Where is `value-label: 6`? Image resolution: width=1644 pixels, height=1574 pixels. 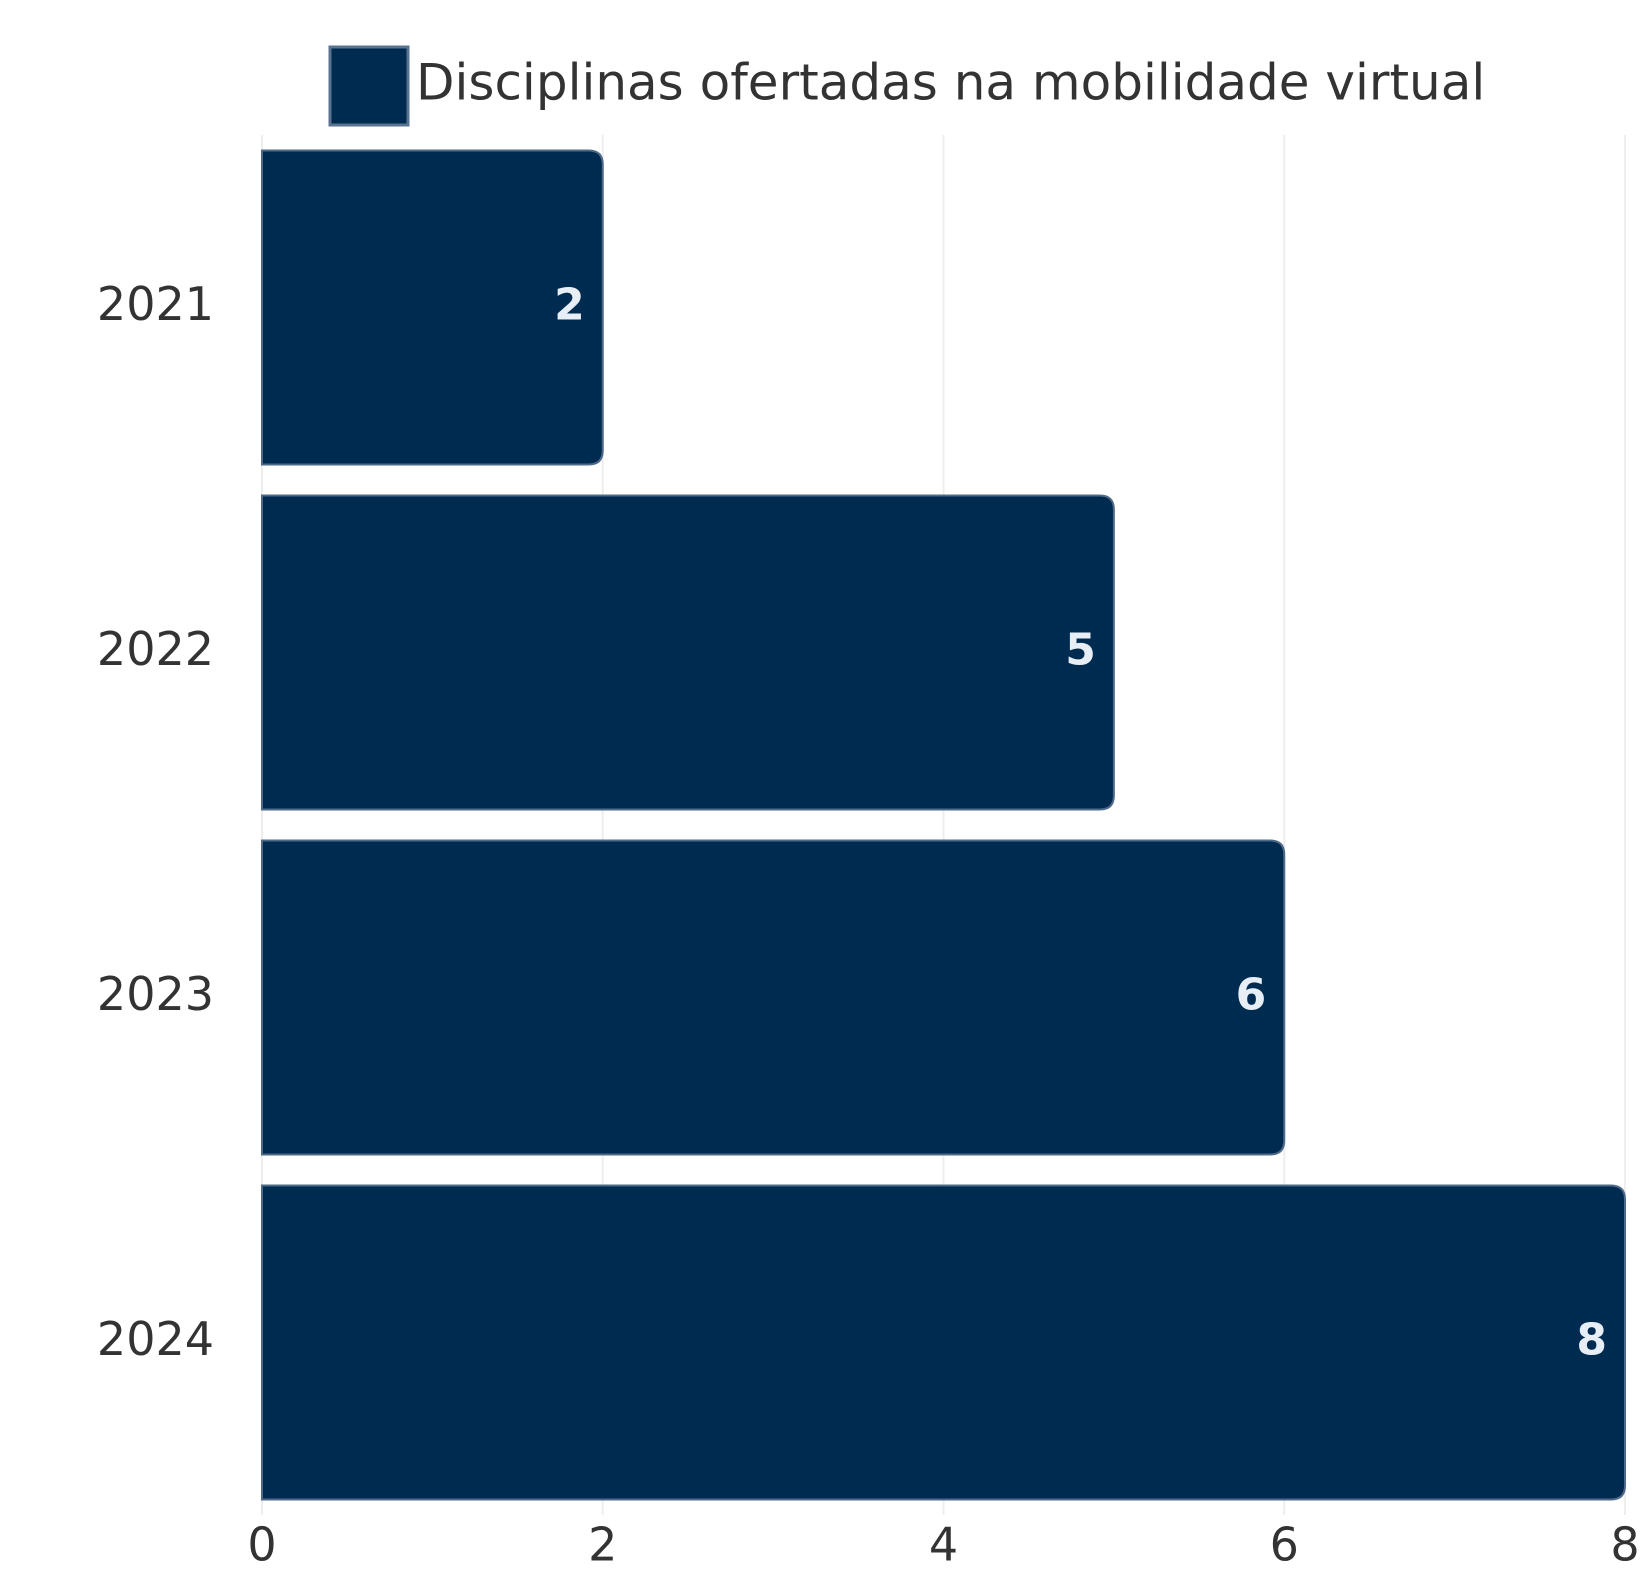 value-label: 6 is located at coordinates (1251, 995).